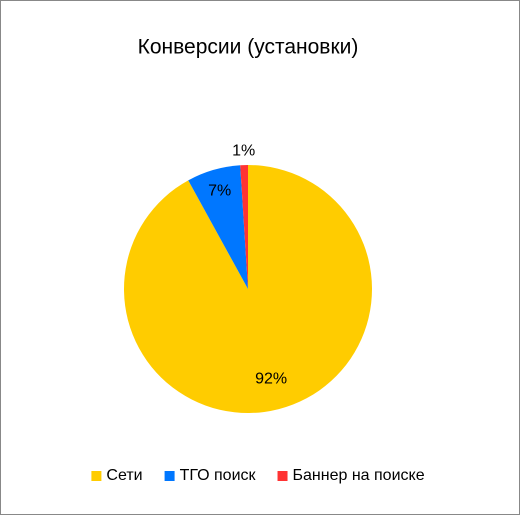 The height and width of the screenshot is (515, 520). I want to click on legend-label: Баннер на поиске, so click(359, 475).